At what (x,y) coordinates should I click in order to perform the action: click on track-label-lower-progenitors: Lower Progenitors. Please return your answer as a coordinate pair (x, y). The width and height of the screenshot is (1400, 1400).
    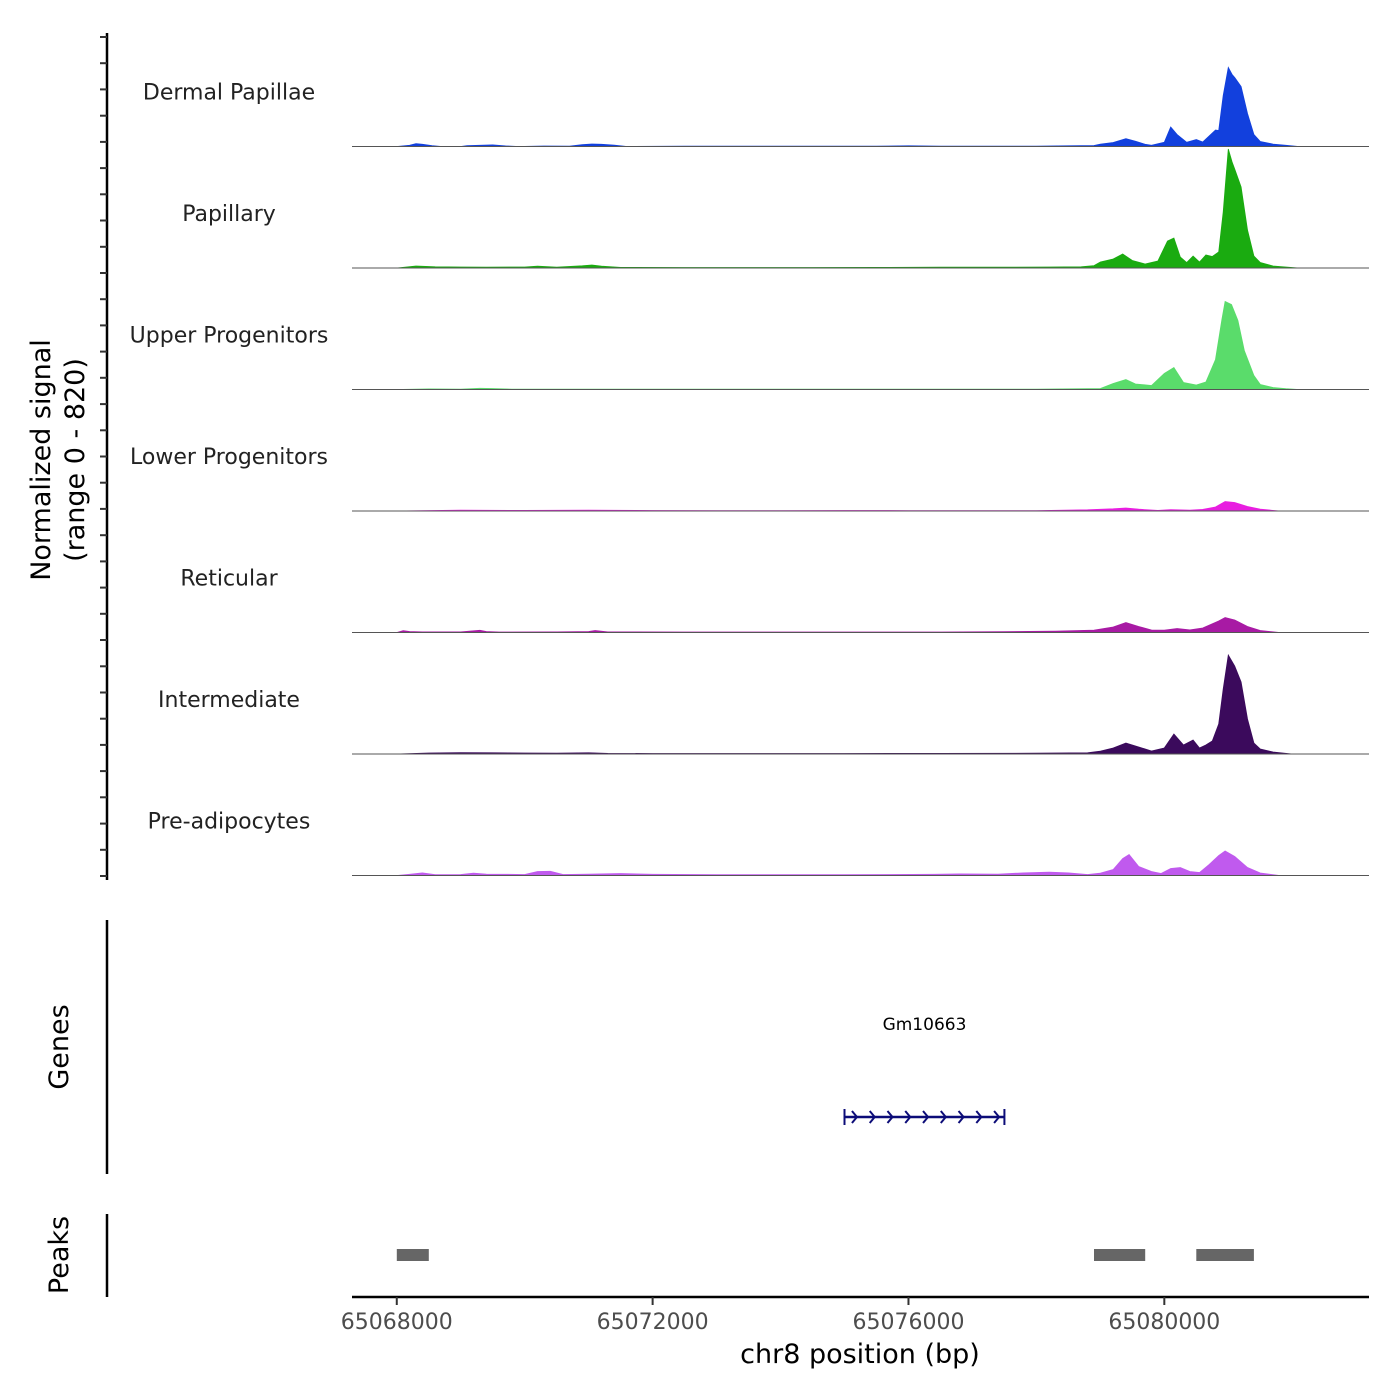
    Looking at the image, I should click on (229, 457).